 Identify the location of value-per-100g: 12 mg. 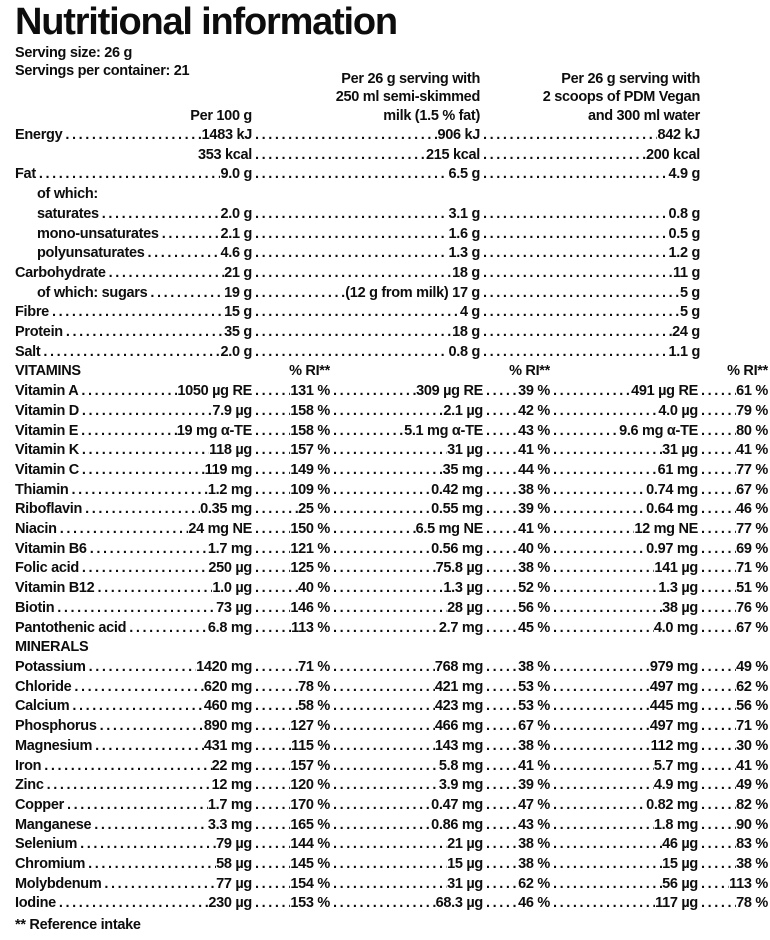
(232, 785).